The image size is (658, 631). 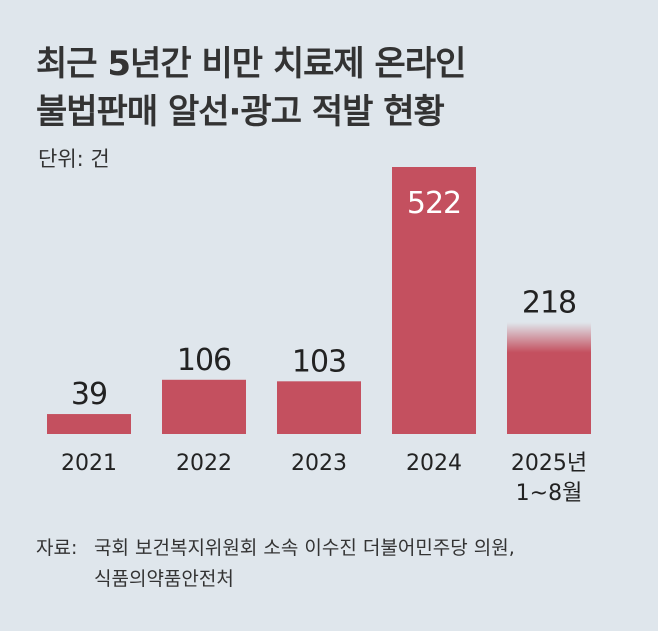 I want to click on value-label-2: 103, so click(x=319, y=361).